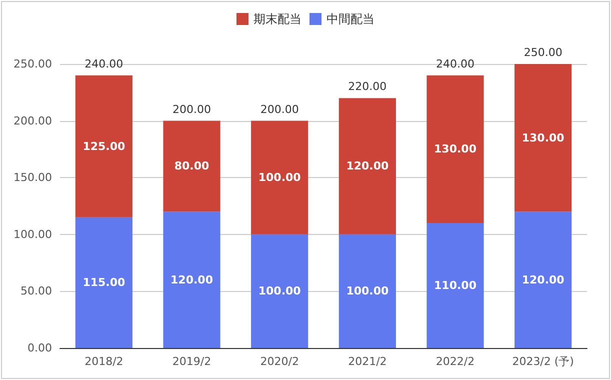 The image size is (611, 380). I want to click on y-tick-label: 100.00, so click(33, 234).